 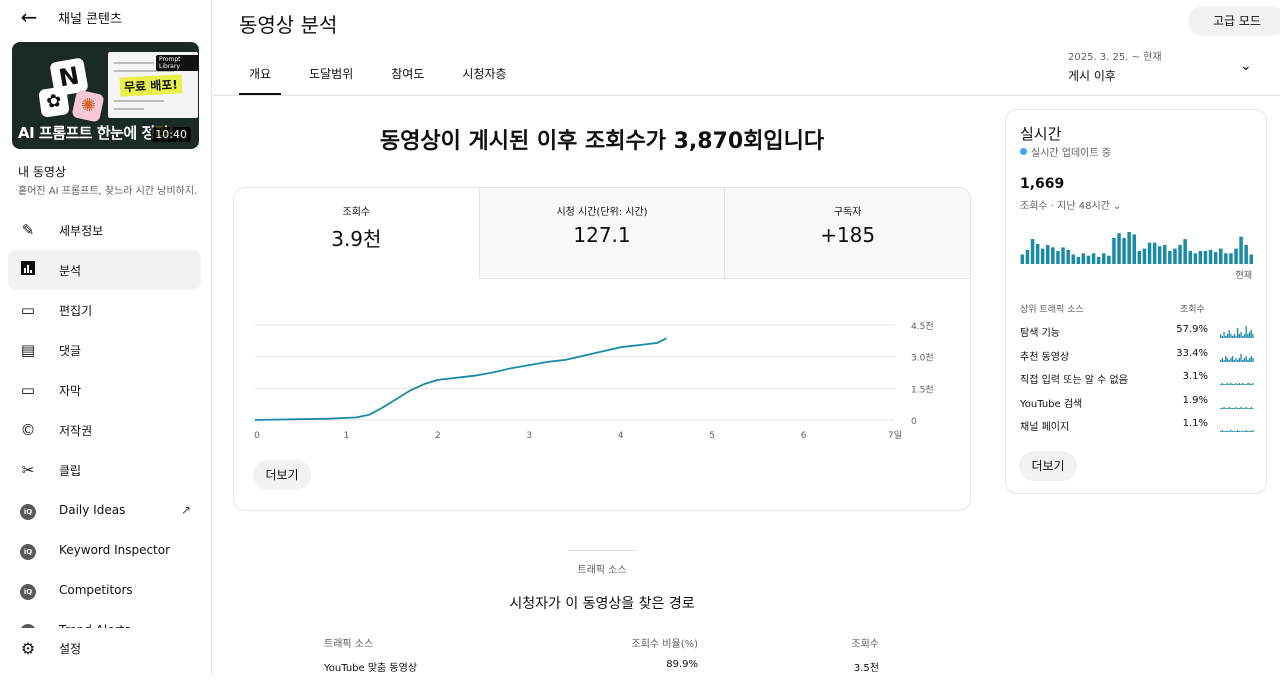 What do you see at coordinates (602, 233) in the screenshot?
I see `metric-watch-time: 시청 시간(단위: 시간) 127.1` at bounding box center [602, 233].